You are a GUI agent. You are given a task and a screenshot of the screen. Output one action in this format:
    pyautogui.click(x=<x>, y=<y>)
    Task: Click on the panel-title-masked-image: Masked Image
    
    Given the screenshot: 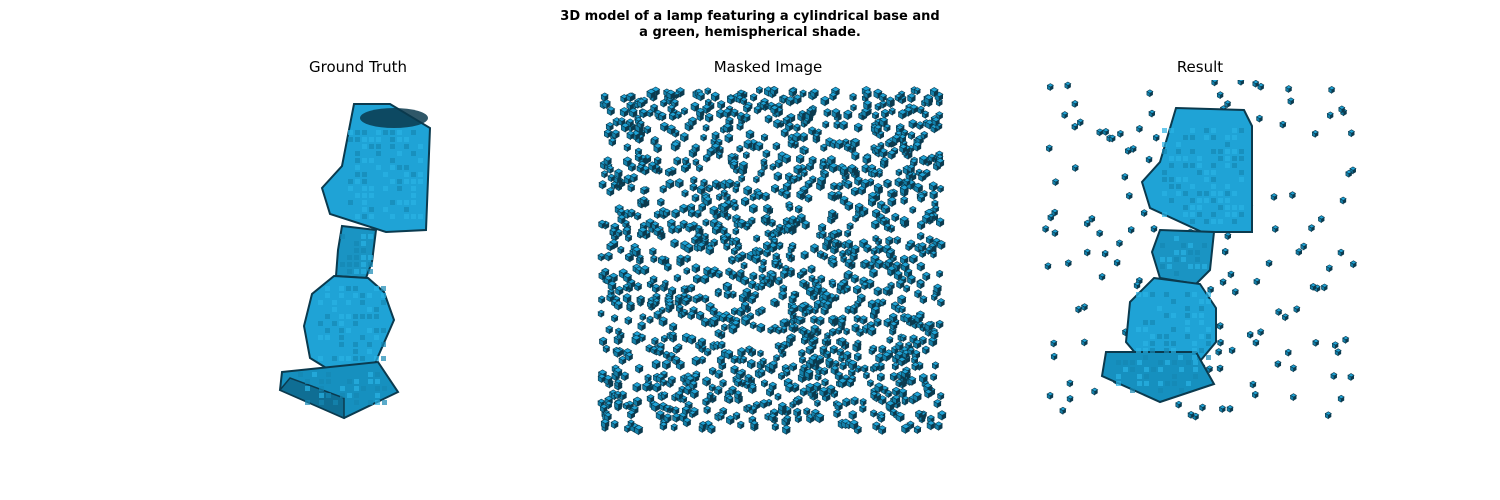 What is the action you would take?
    pyautogui.click(x=768, y=67)
    